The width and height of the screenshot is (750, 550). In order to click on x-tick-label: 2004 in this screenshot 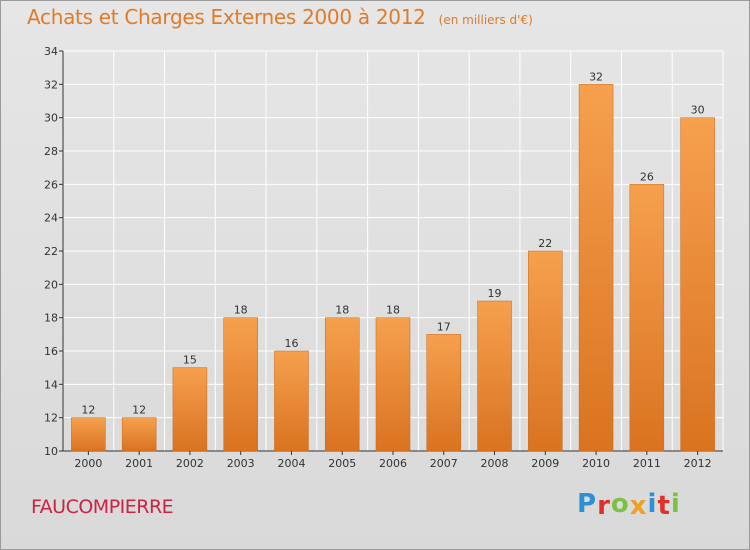, I will do `click(291, 463)`.